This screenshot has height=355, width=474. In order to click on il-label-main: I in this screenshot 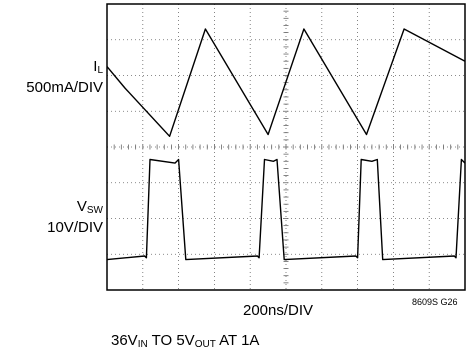, I will do `click(95, 66)`.